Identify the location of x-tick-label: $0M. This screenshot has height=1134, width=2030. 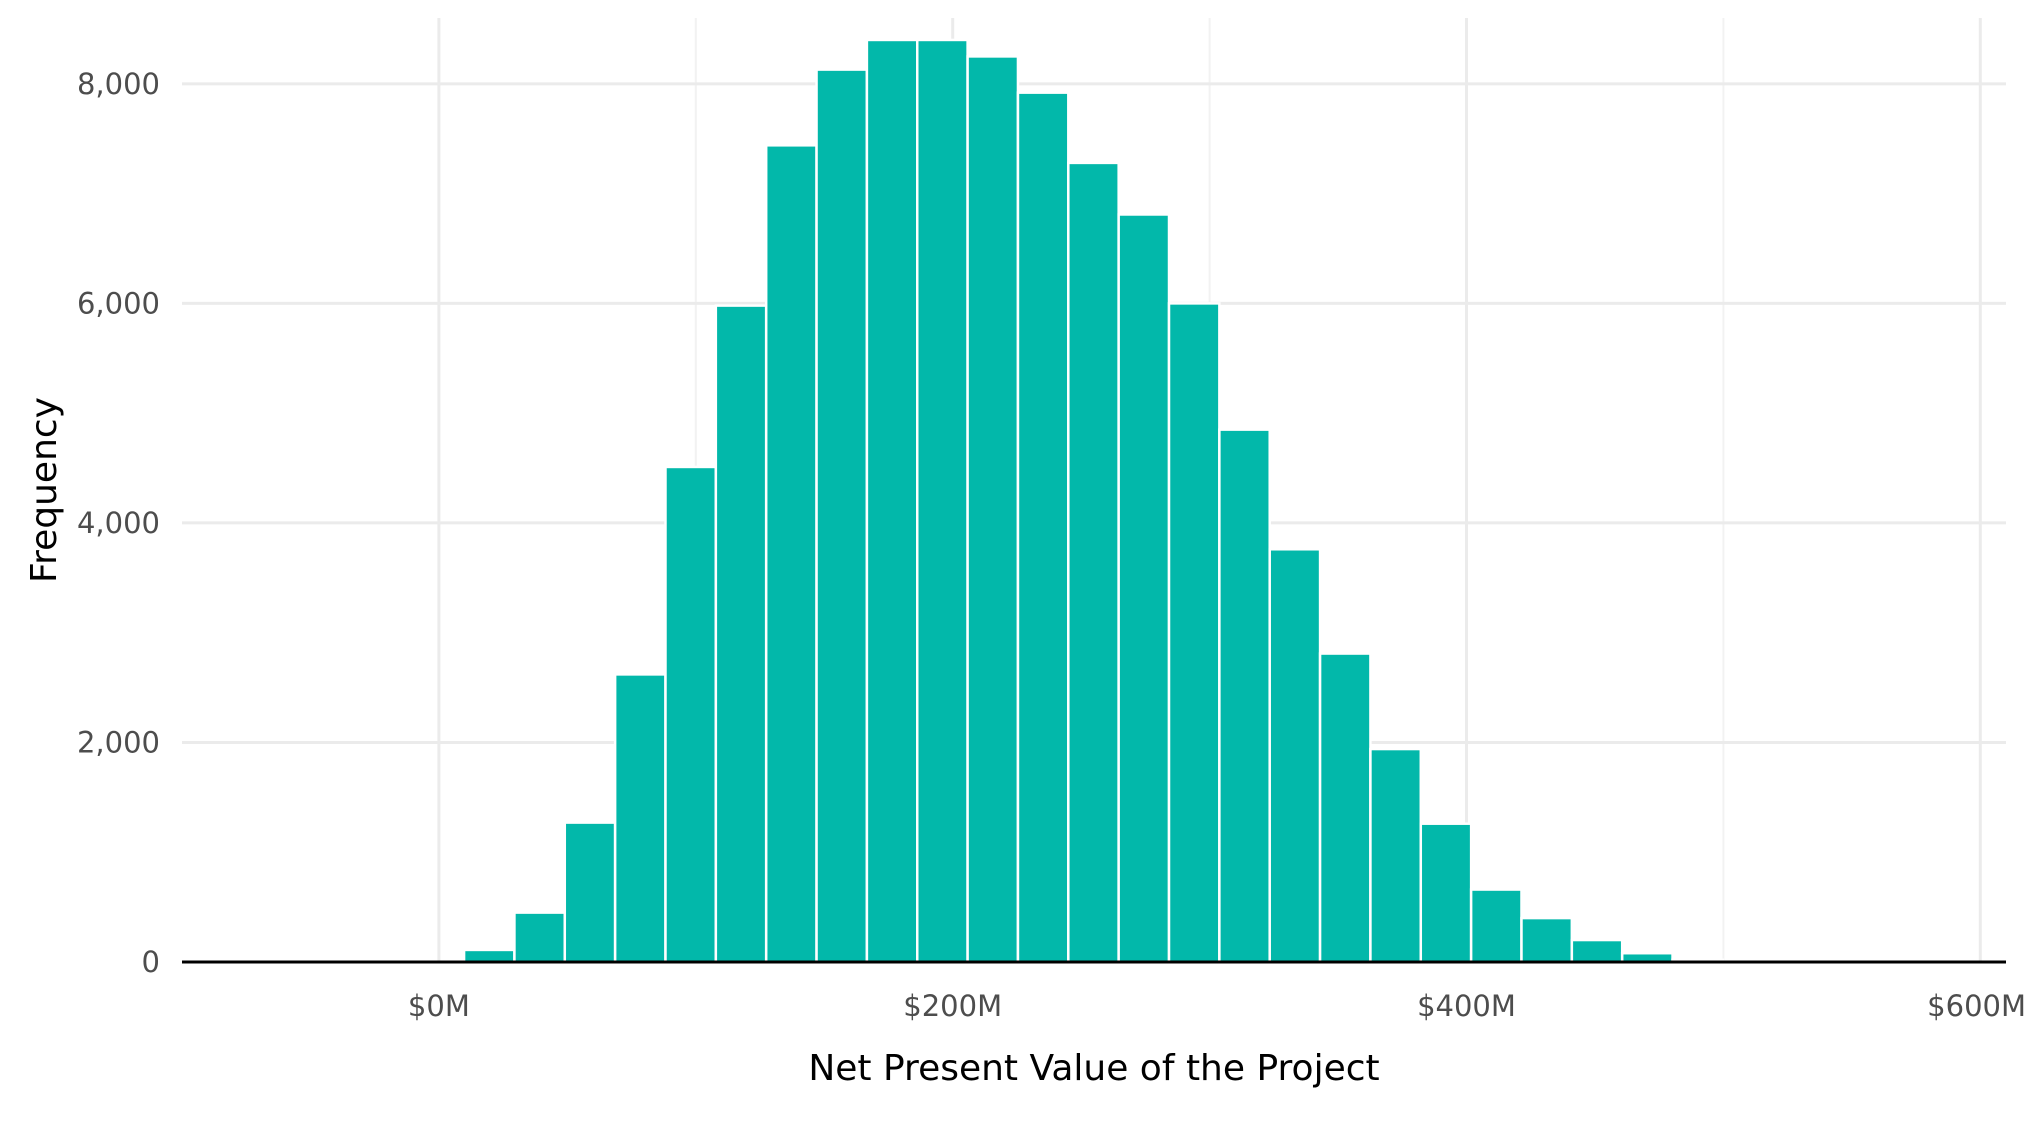
(439, 1006).